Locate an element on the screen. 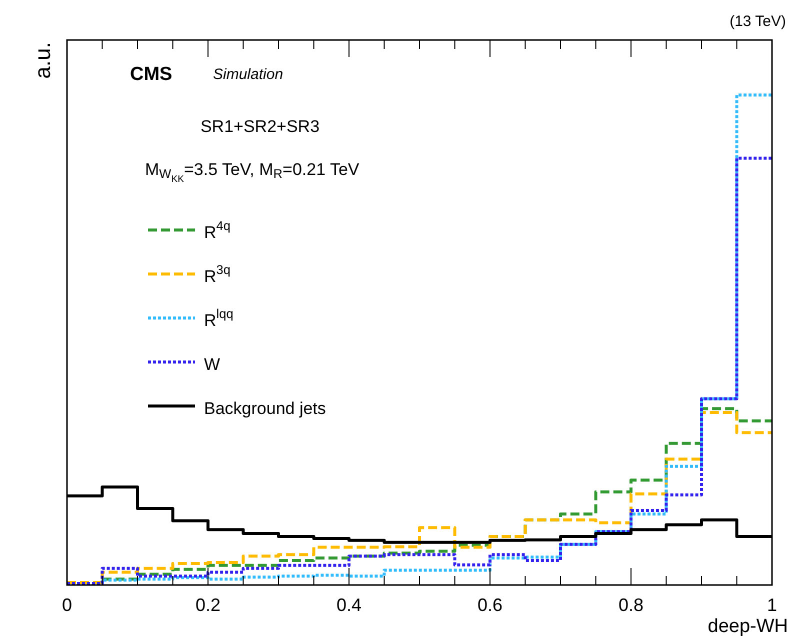  x-tick-label: 0.6 is located at coordinates (490, 605).